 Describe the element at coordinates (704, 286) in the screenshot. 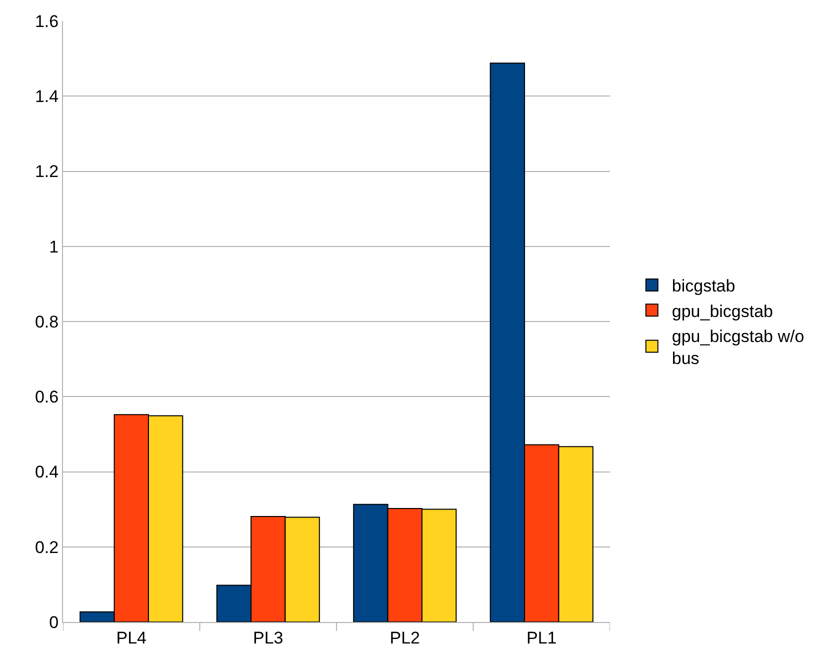

I see `legend-label: bicgstab` at that location.